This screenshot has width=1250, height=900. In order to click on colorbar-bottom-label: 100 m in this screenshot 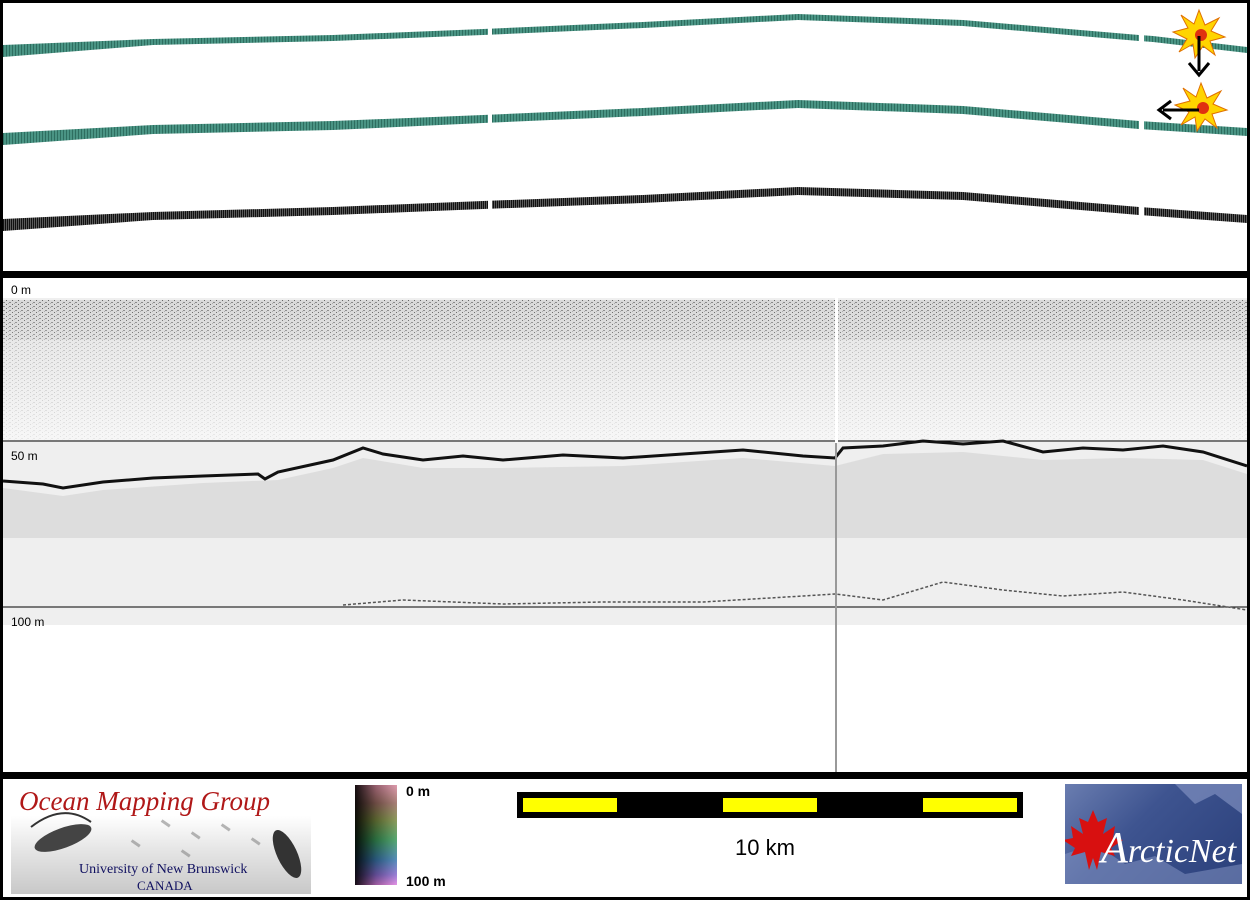, I will do `click(426, 881)`.